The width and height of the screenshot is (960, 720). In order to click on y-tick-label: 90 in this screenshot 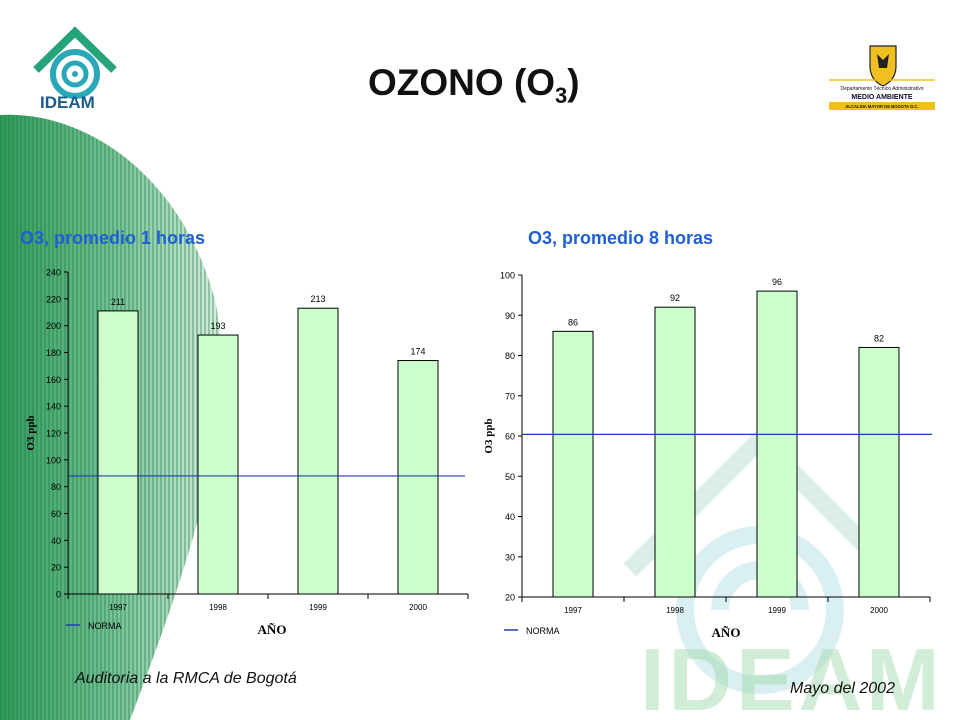, I will do `click(510, 316)`.